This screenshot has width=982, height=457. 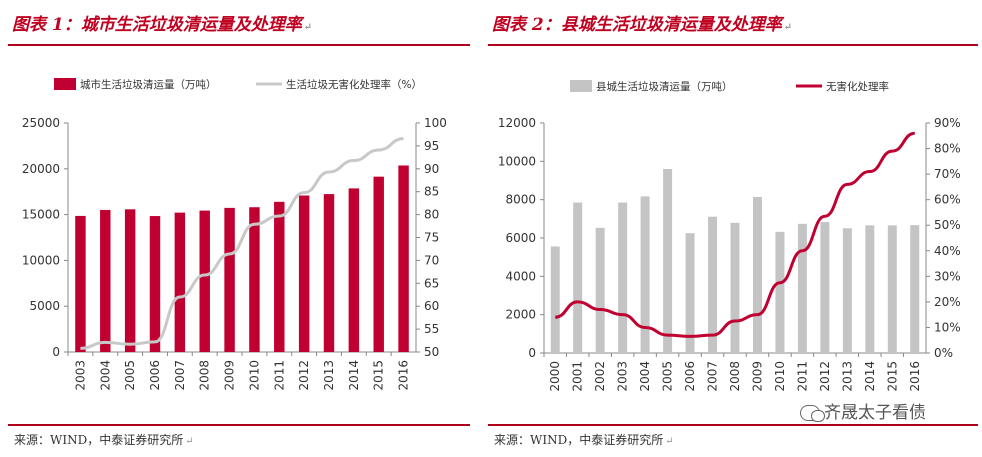 What do you see at coordinates (947, 251) in the screenshot?
I see `right-tick-label: 40%` at bounding box center [947, 251].